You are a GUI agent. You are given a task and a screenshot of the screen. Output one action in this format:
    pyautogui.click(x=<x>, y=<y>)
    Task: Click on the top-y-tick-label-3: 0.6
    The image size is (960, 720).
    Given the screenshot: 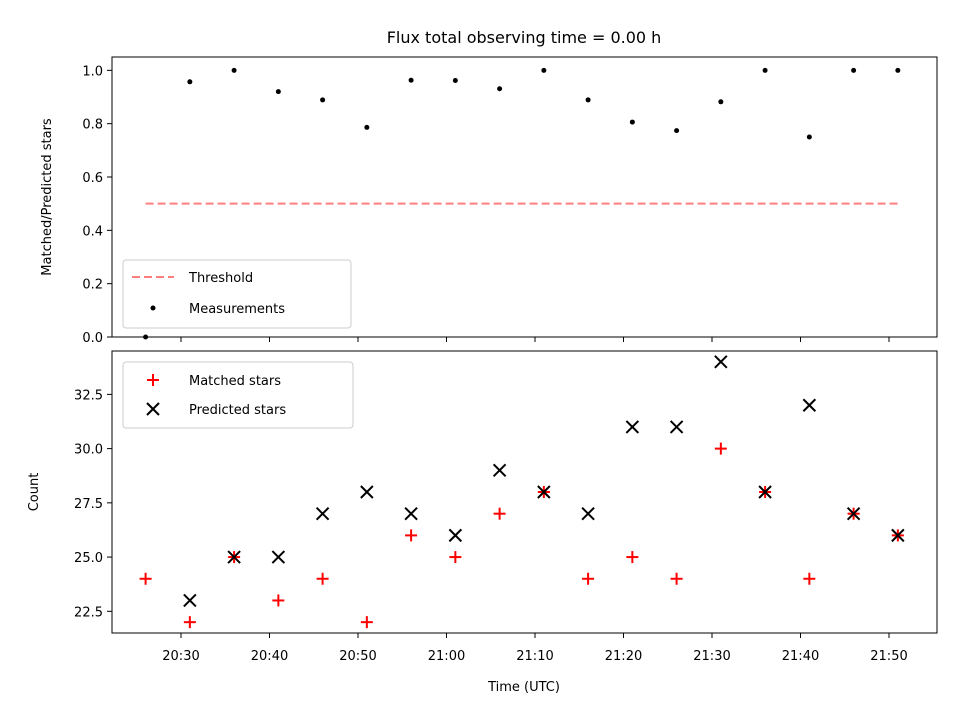 What is the action you would take?
    pyautogui.click(x=92, y=178)
    